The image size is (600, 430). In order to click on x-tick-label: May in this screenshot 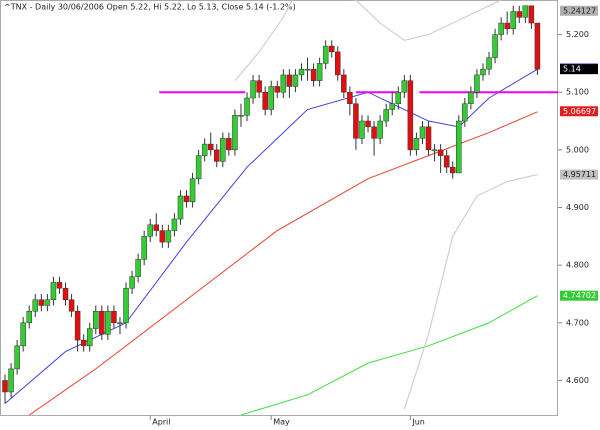, I will do `click(281, 422)`.